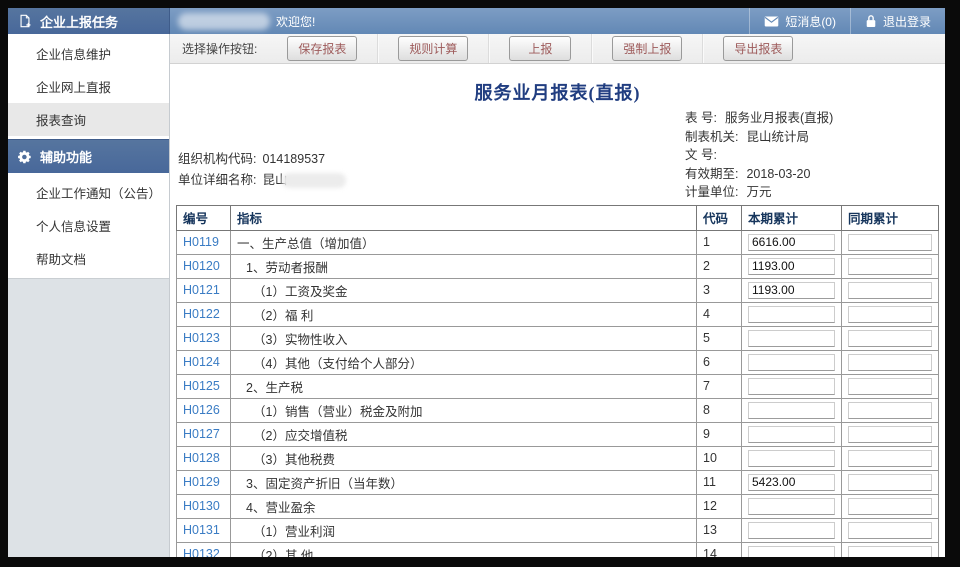 The width and height of the screenshot is (960, 567). What do you see at coordinates (203, 290) in the screenshot?
I see `row-id-link: H0121` at bounding box center [203, 290].